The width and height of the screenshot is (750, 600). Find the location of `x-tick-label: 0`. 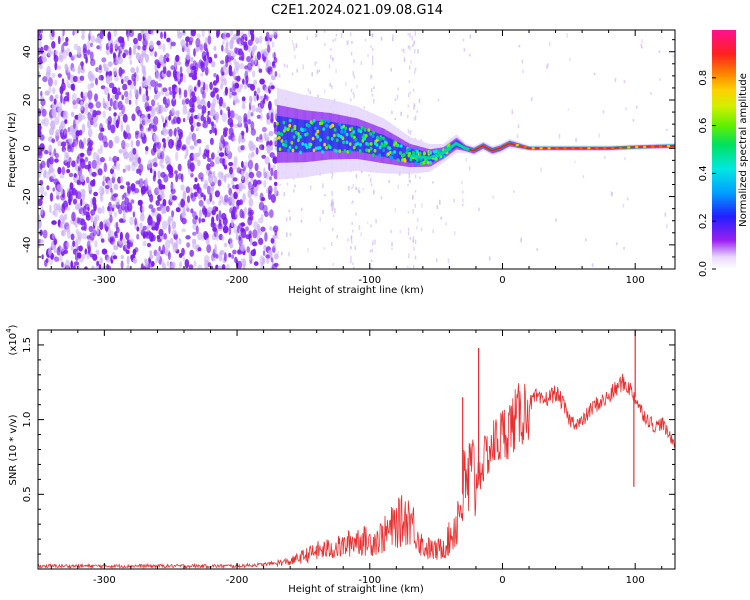

x-tick-label: 0 is located at coordinates (502, 580).